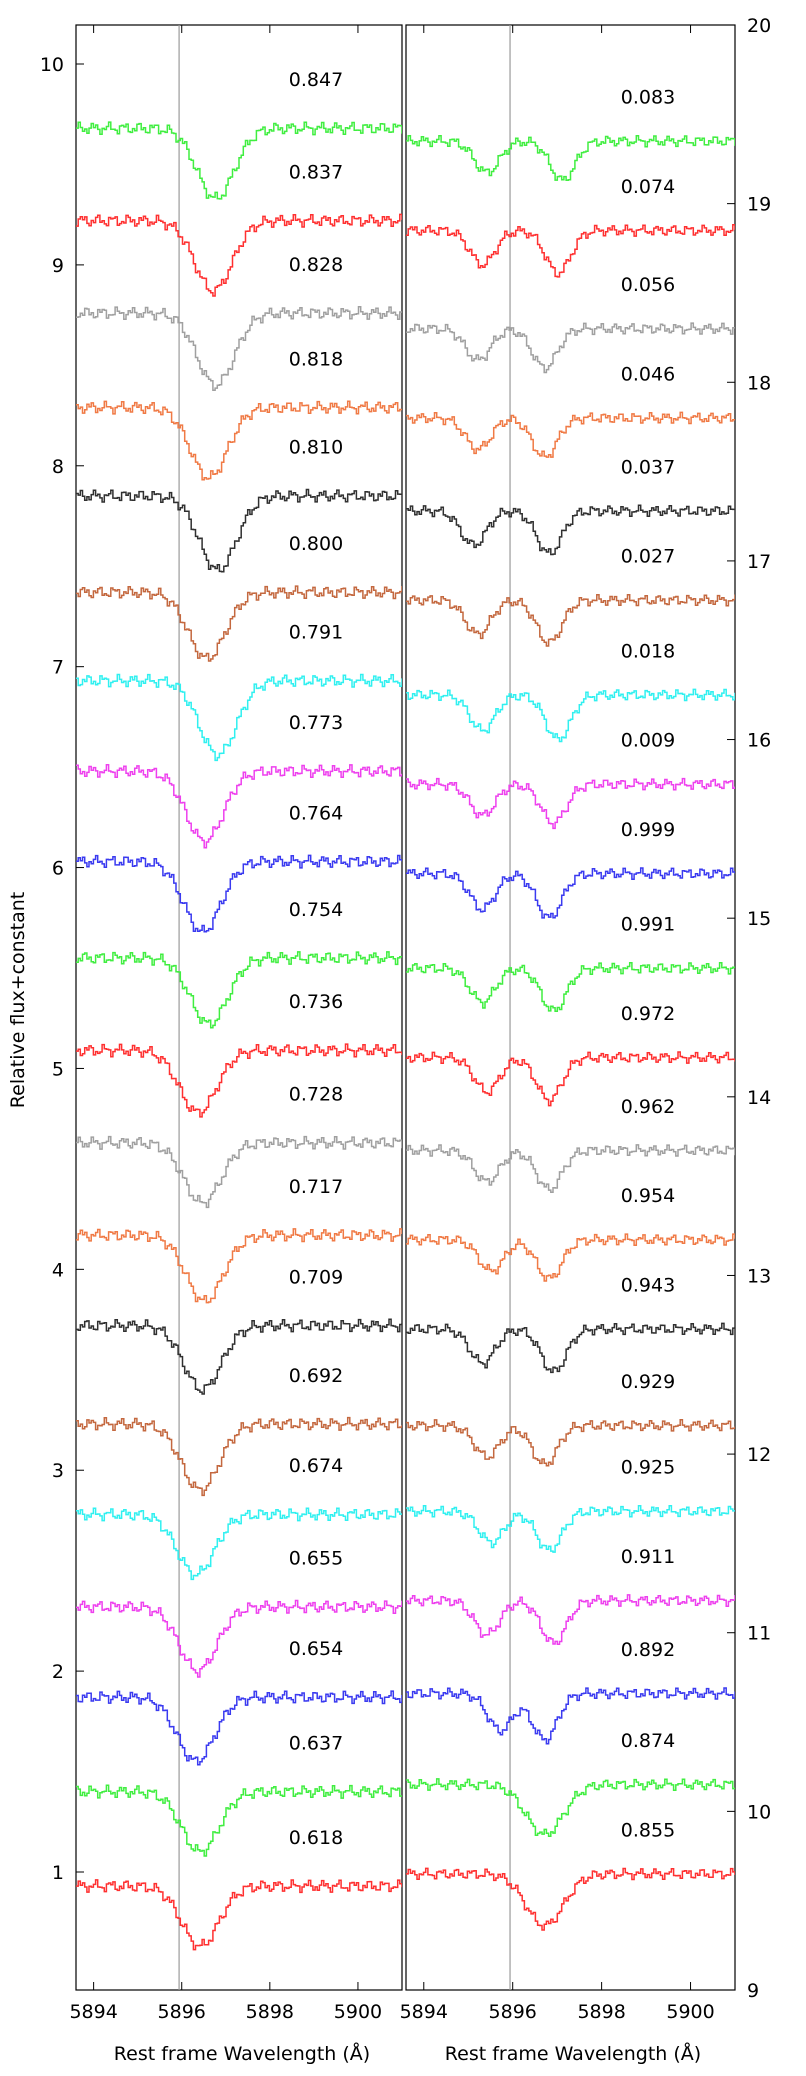  What do you see at coordinates (316, 80) in the screenshot?
I see `phase-label: 0.847` at bounding box center [316, 80].